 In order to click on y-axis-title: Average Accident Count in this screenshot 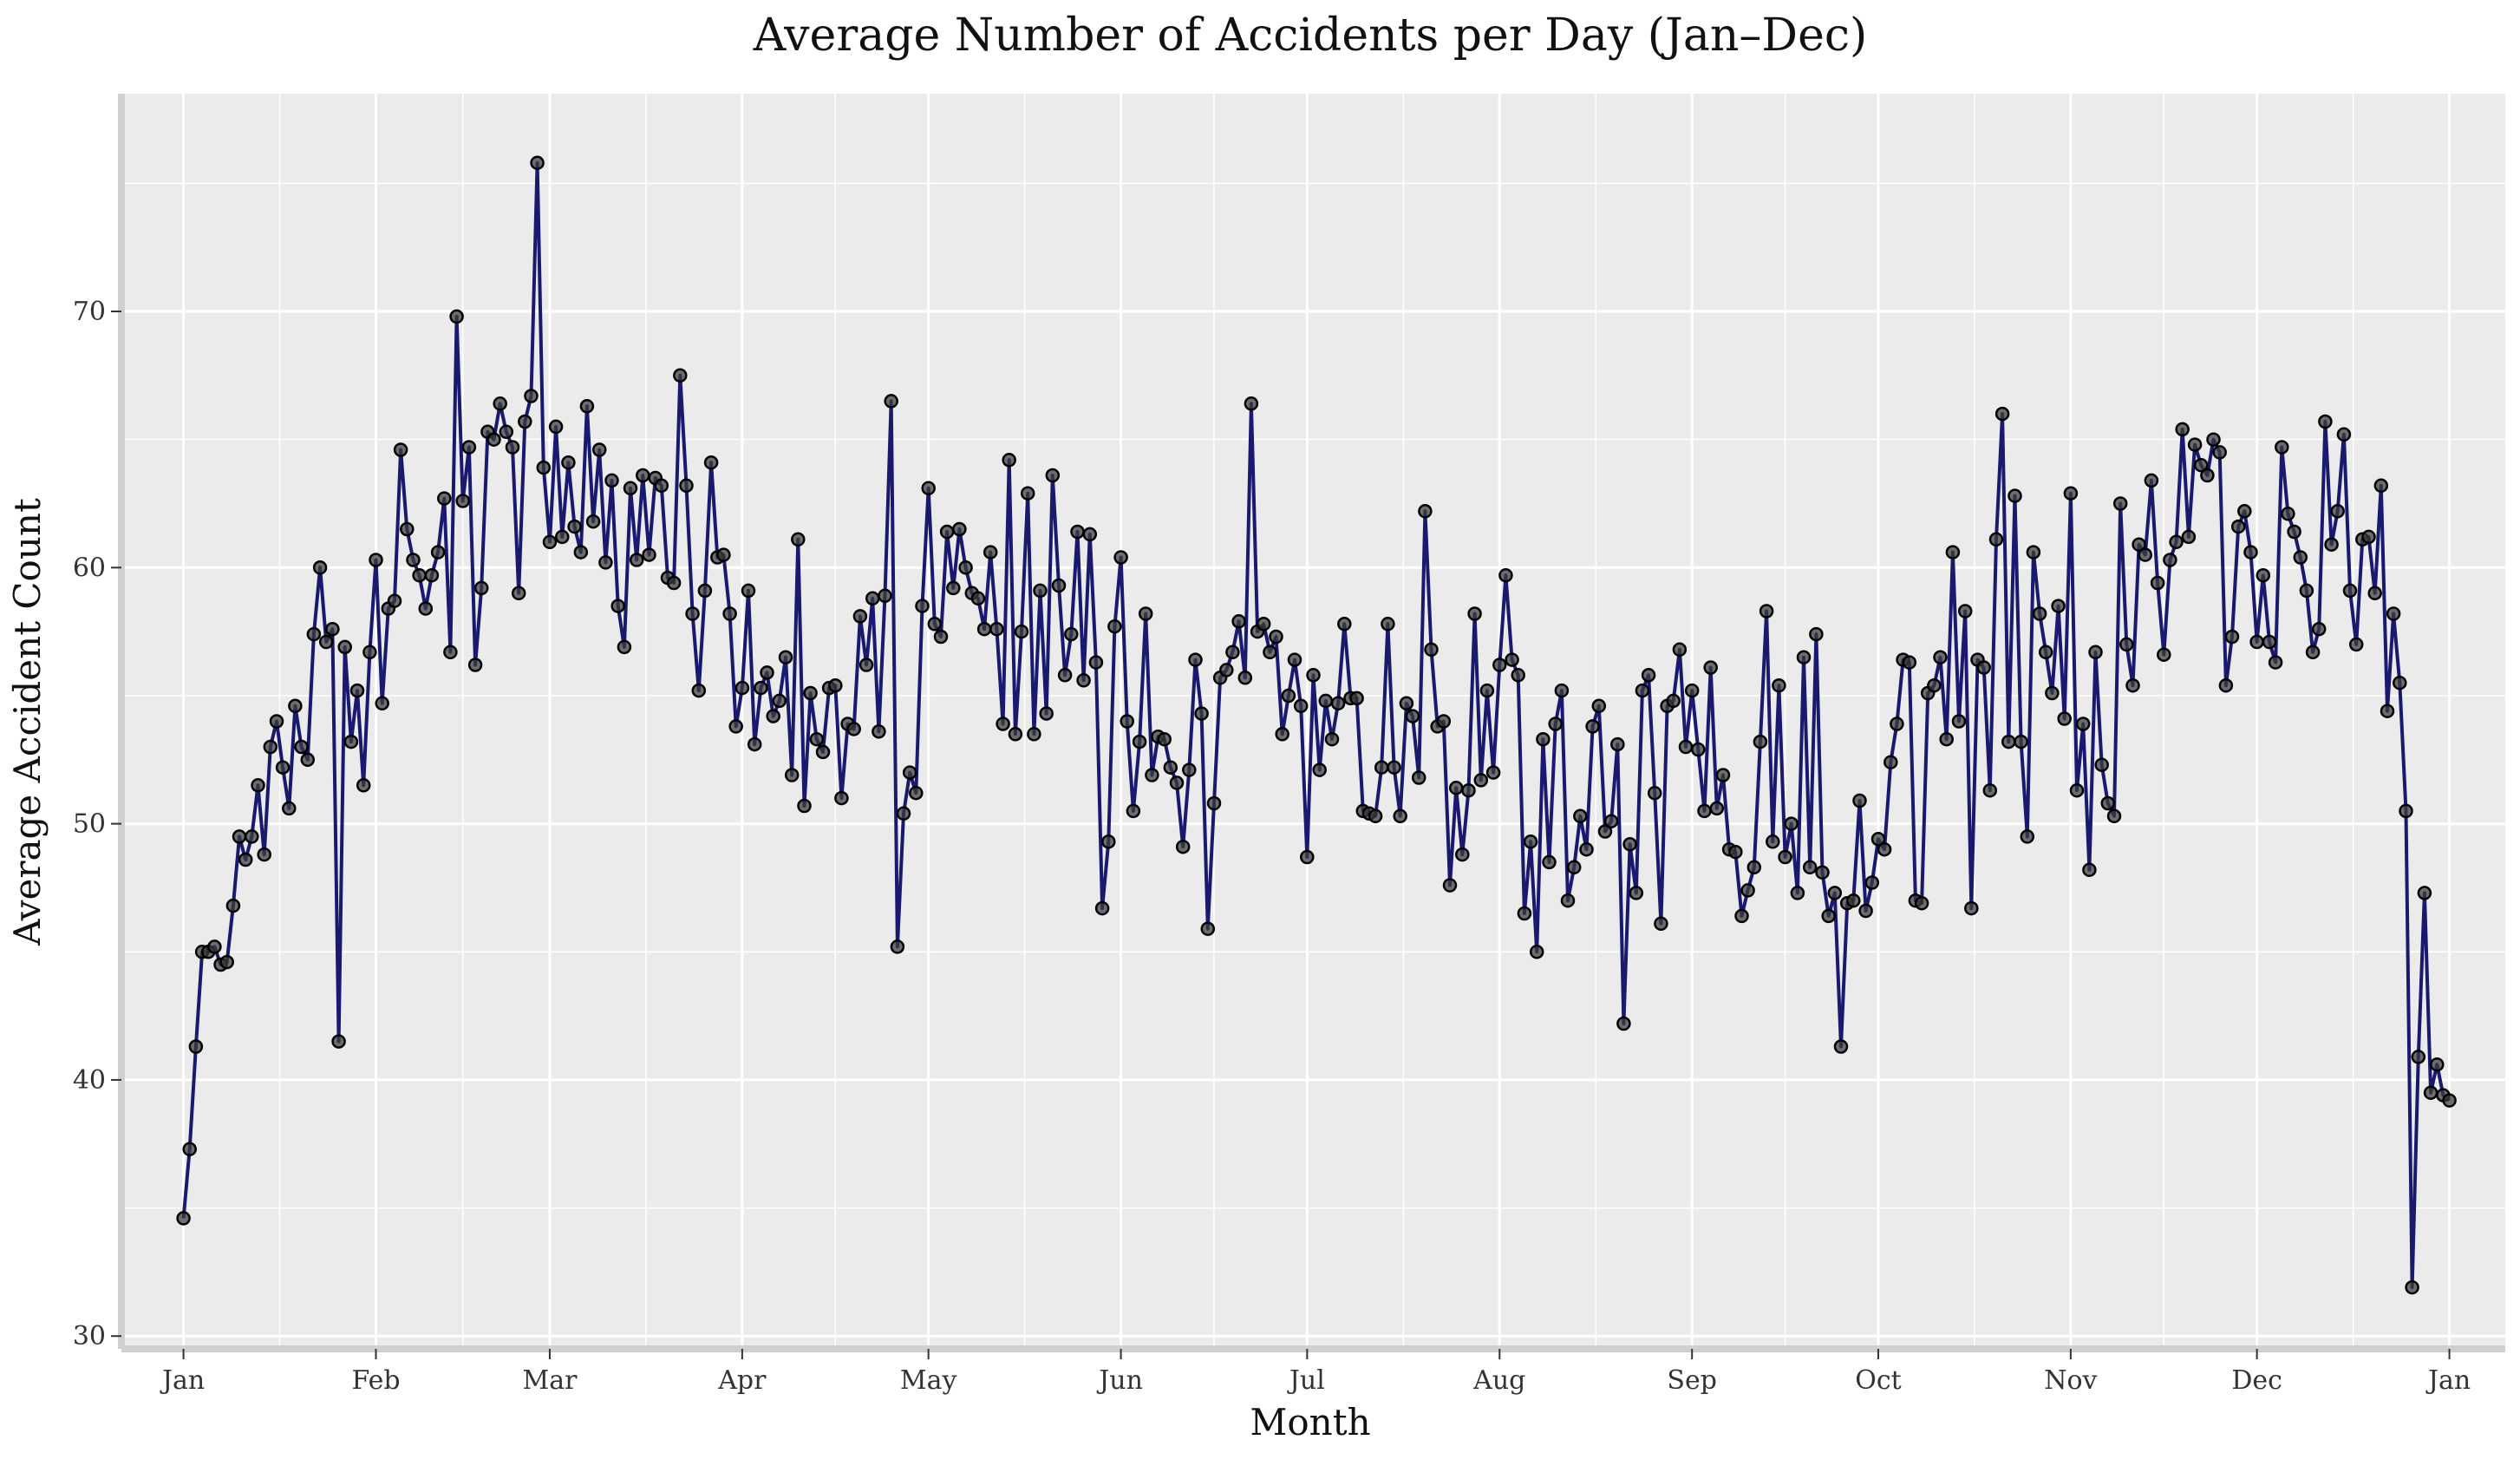, I will do `click(27, 722)`.